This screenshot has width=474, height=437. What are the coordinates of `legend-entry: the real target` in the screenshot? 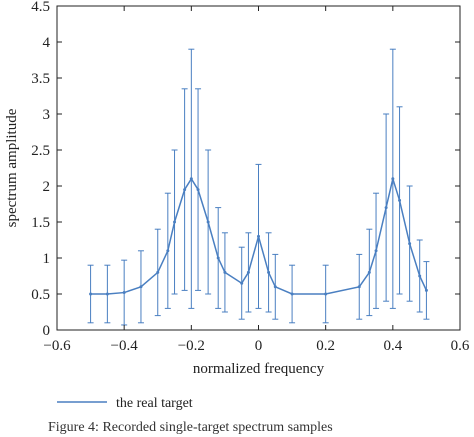 It's located at (154, 403).